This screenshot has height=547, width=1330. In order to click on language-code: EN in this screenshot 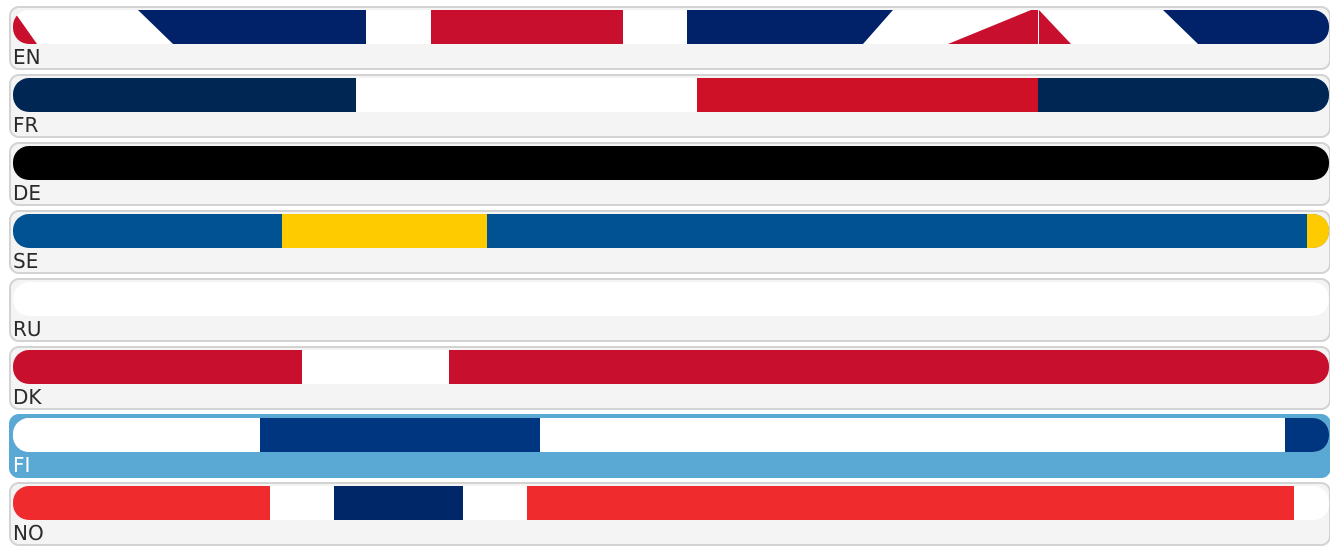, I will do `click(27, 57)`.